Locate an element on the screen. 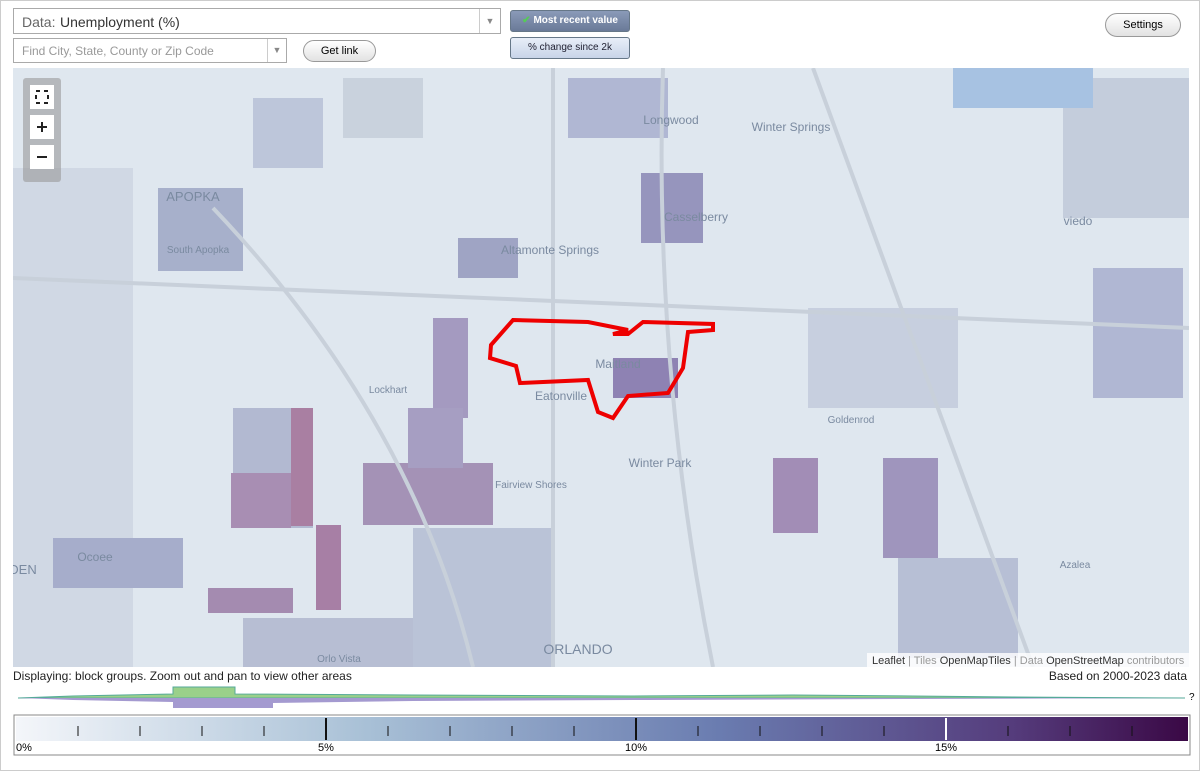 This screenshot has width=1200, height=771. histogram-upper is located at coordinates (601, 692).